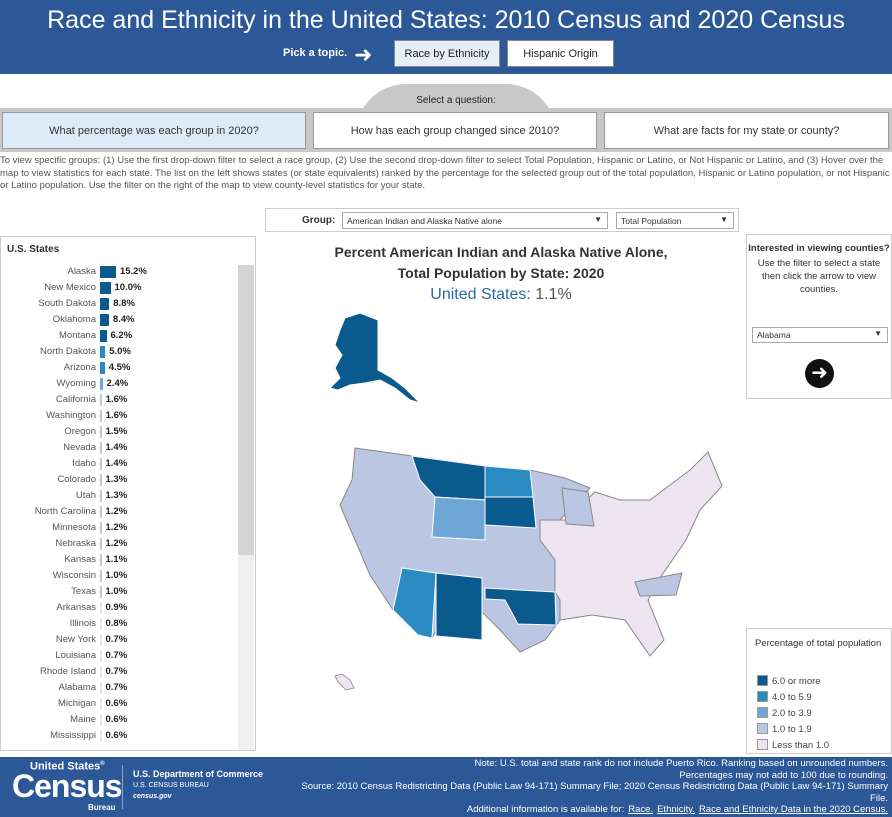 The width and height of the screenshot is (892, 817). Describe the element at coordinates (121, 335) in the screenshot. I see `state-value: 6.2%` at that location.